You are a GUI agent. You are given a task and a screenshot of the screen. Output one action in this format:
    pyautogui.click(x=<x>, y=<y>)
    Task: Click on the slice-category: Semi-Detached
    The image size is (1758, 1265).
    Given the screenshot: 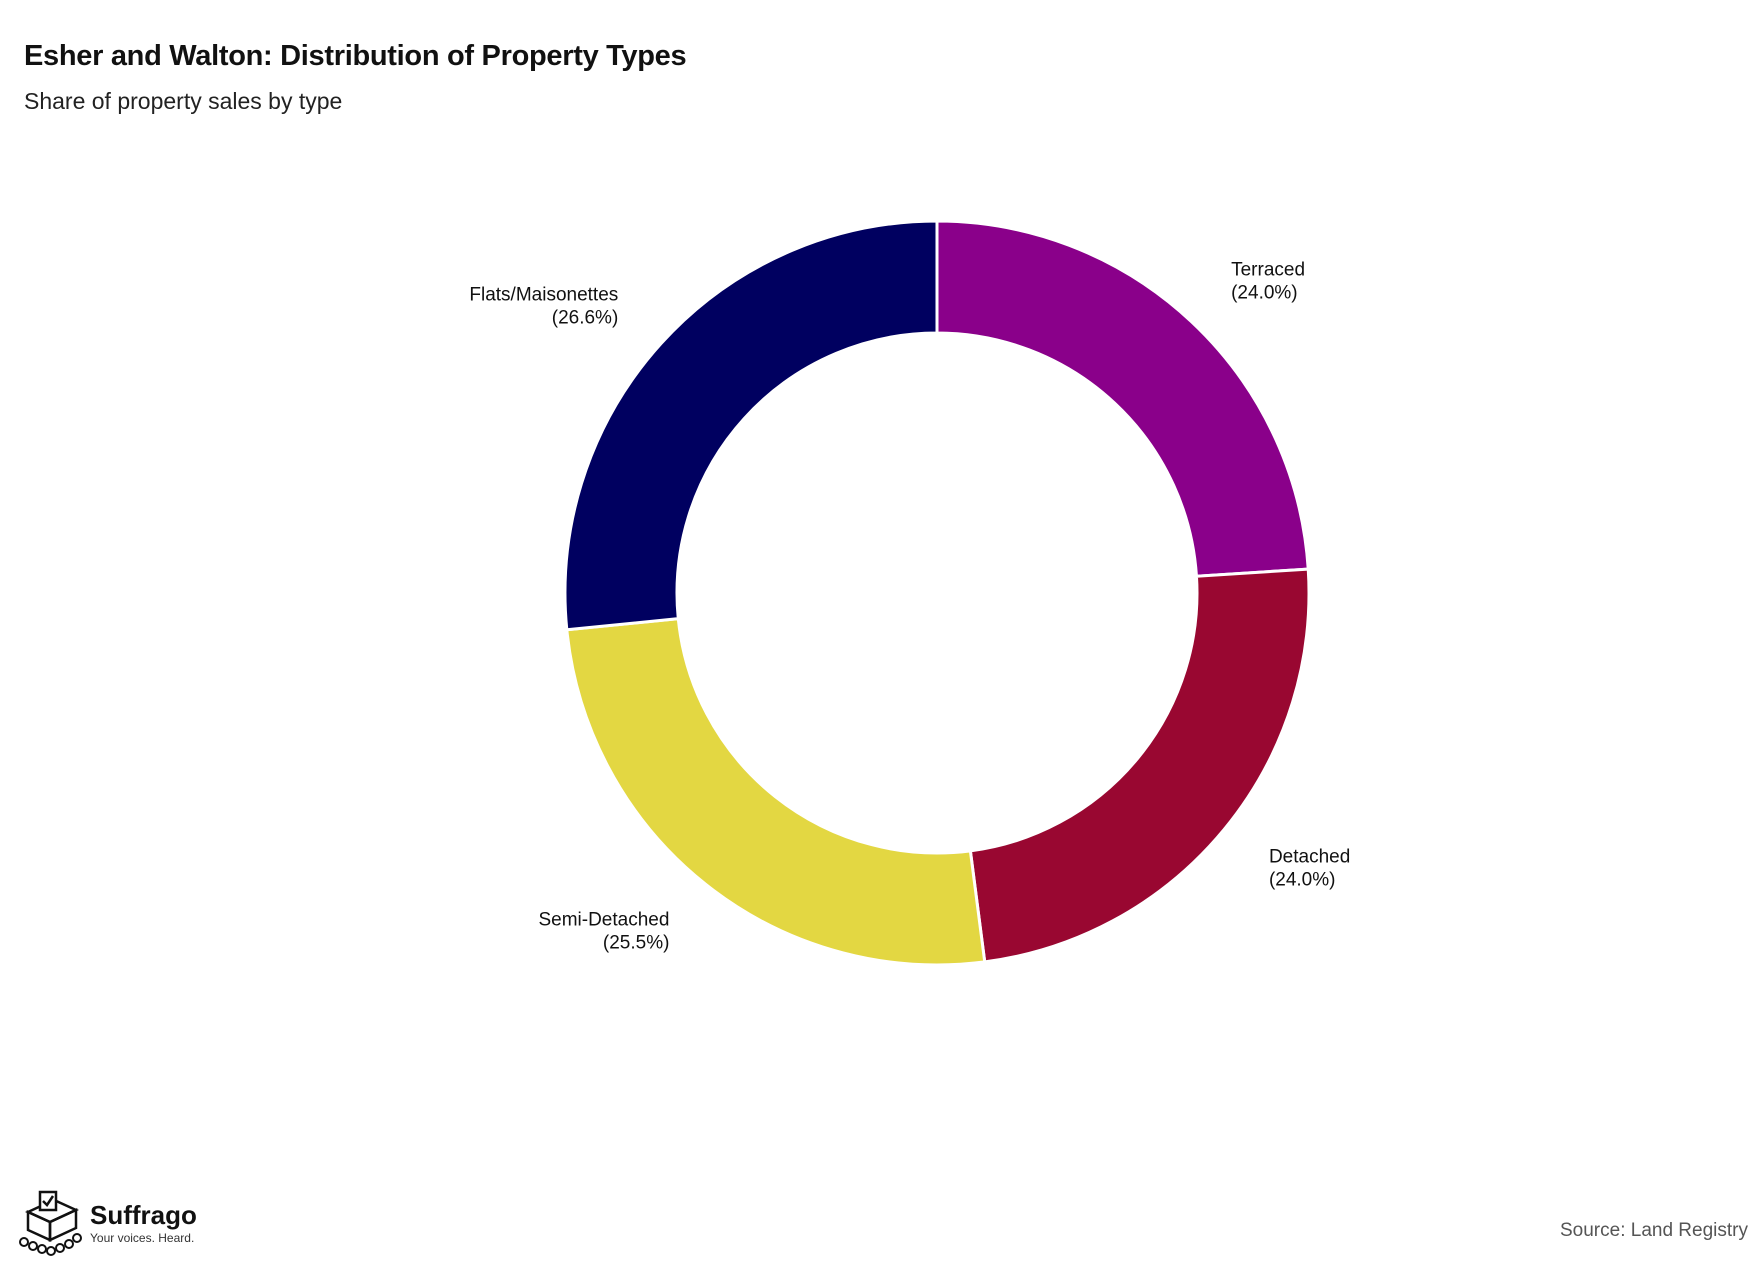 What is the action you would take?
    pyautogui.click(x=603, y=920)
    